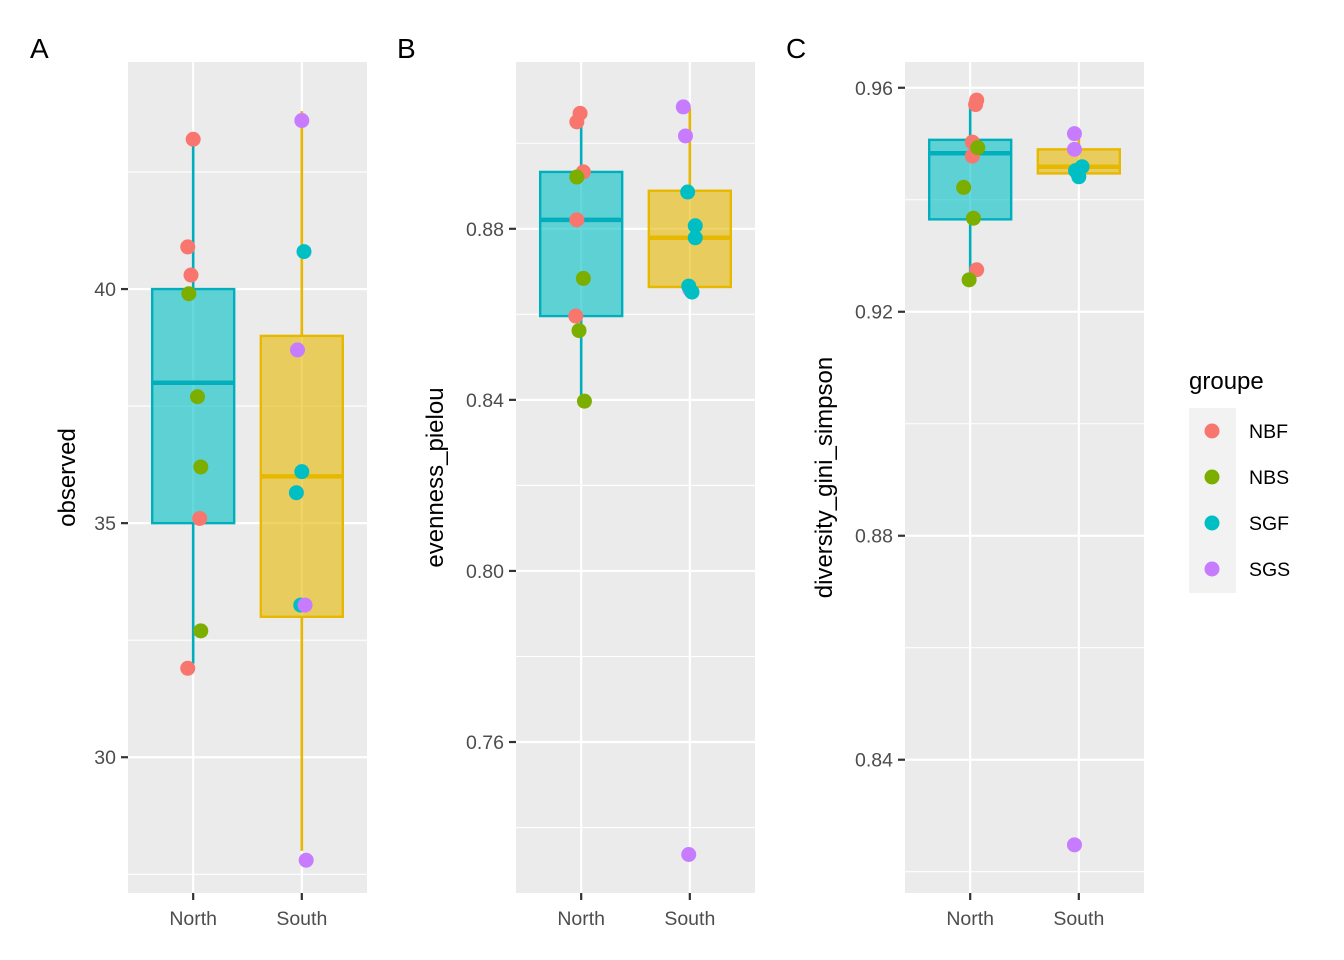 The width and height of the screenshot is (1344, 960). What do you see at coordinates (1268, 432) in the screenshot?
I see `legend-label: NBF` at bounding box center [1268, 432].